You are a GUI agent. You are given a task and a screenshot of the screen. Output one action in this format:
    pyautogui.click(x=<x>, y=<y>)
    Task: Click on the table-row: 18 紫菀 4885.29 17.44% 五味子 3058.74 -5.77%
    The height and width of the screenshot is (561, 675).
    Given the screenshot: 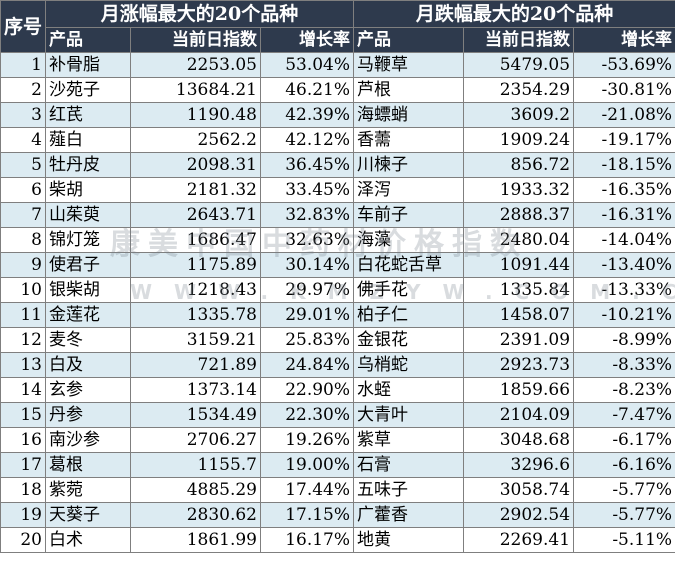 What is the action you would take?
    pyautogui.click(x=337, y=490)
    